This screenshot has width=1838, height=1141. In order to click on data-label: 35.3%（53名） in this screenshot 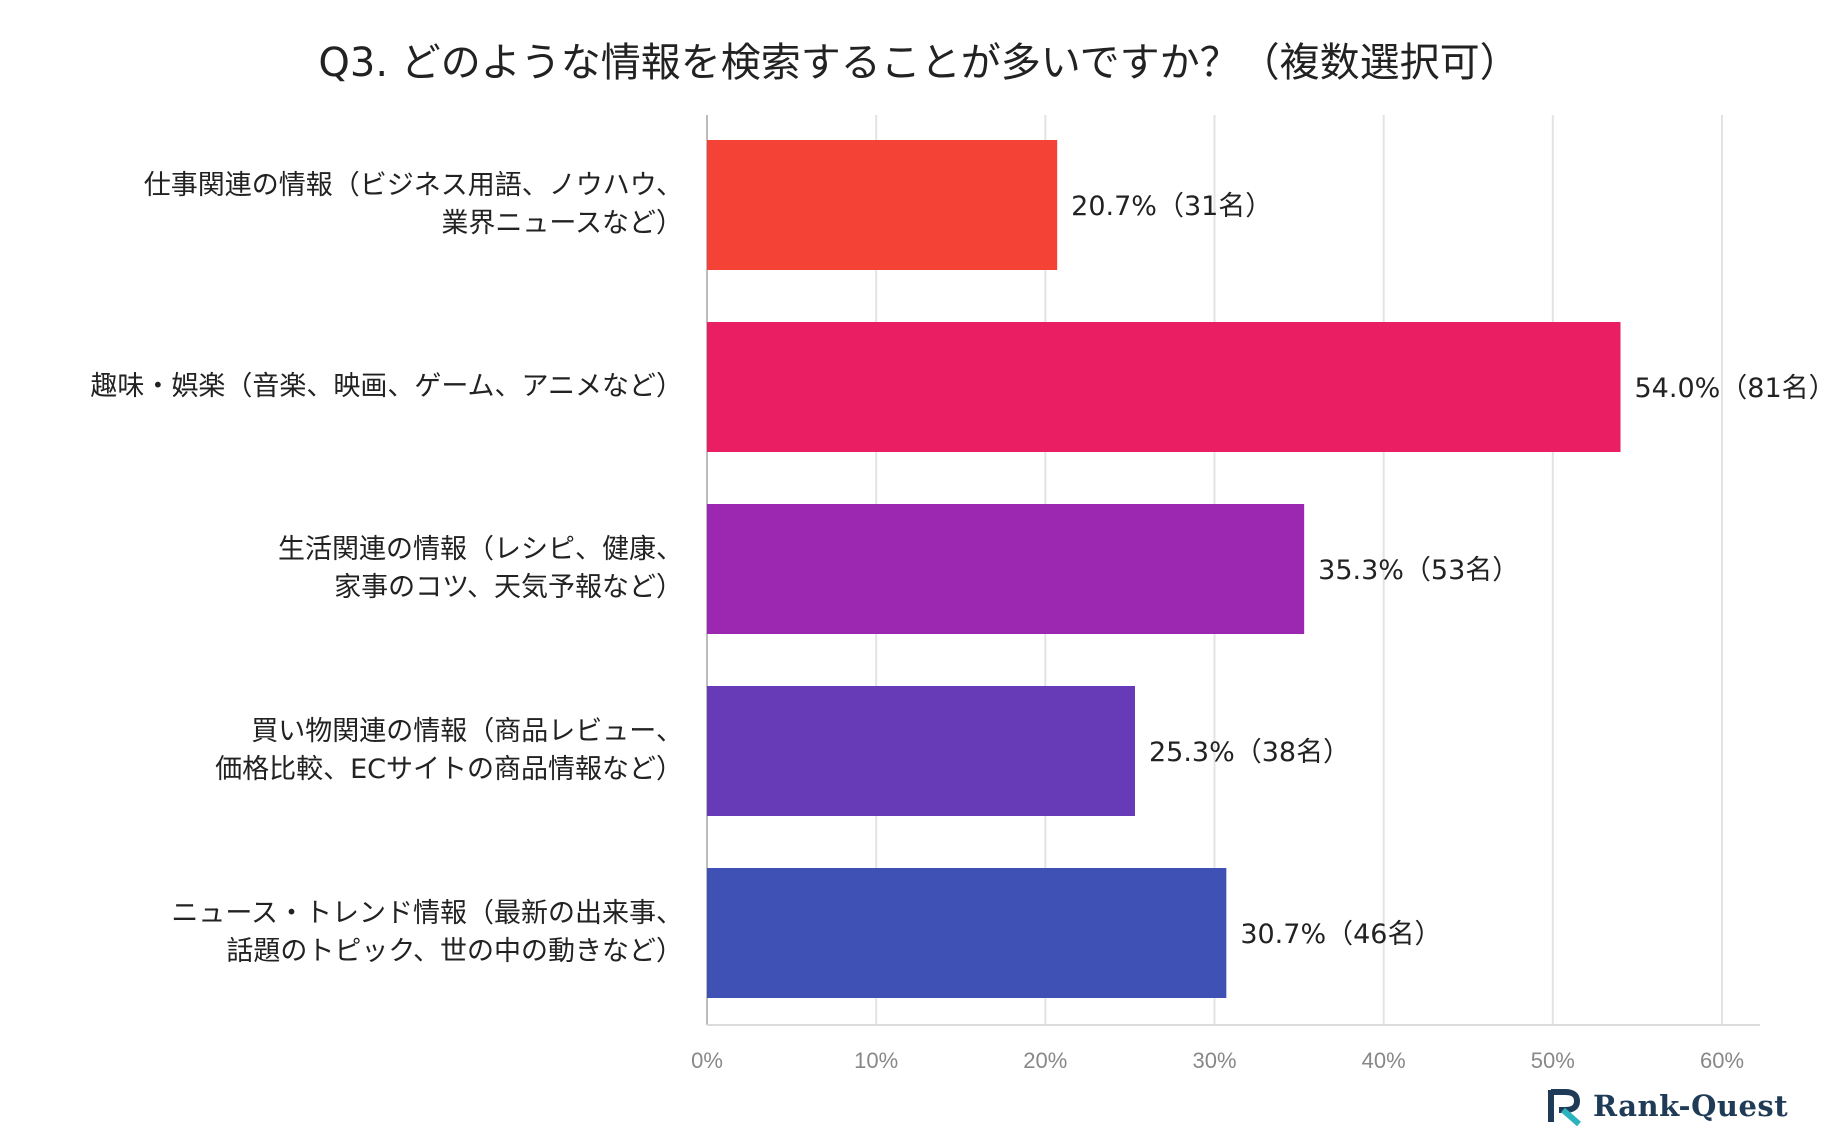, I will do `click(1418, 570)`.